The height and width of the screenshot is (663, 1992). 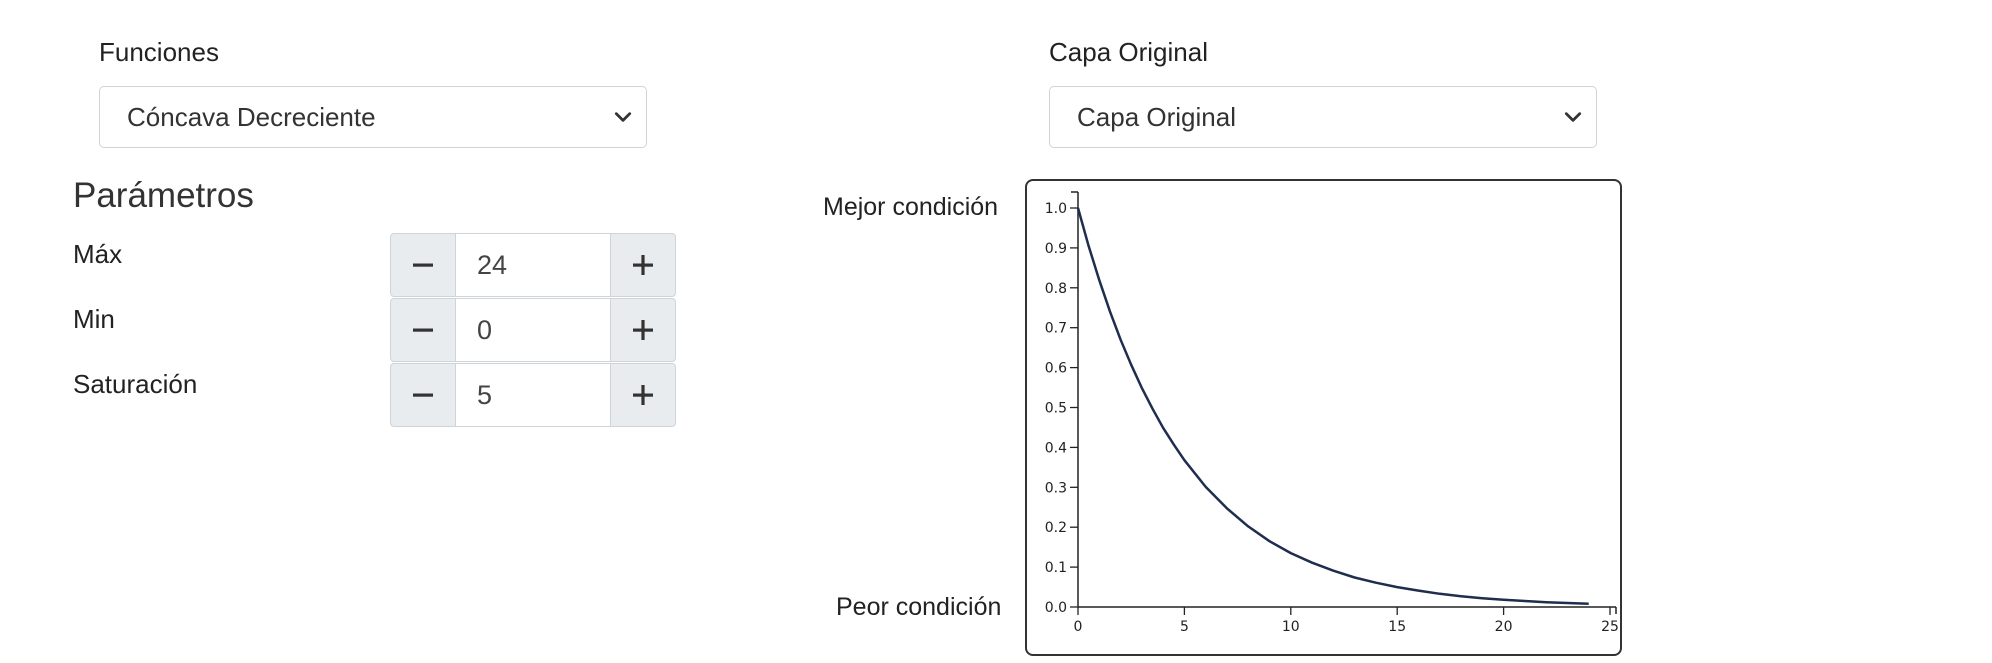 I want to click on y-tick-label: 0.2, so click(x=1056, y=528).